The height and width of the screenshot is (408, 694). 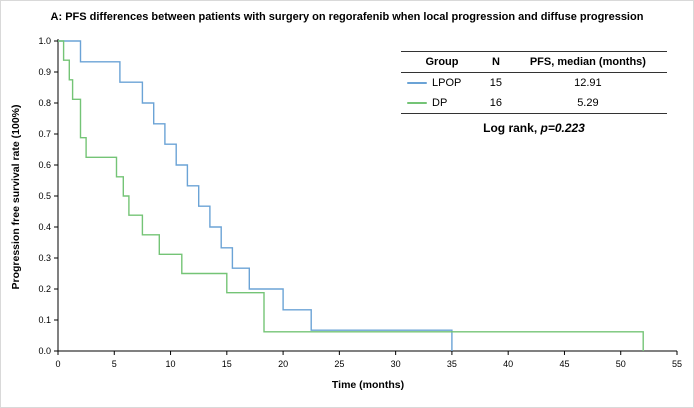 What do you see at coordinates (283, 364) in the screenshot?
I see `svg-text: 20` at bounding box center [283, 364].